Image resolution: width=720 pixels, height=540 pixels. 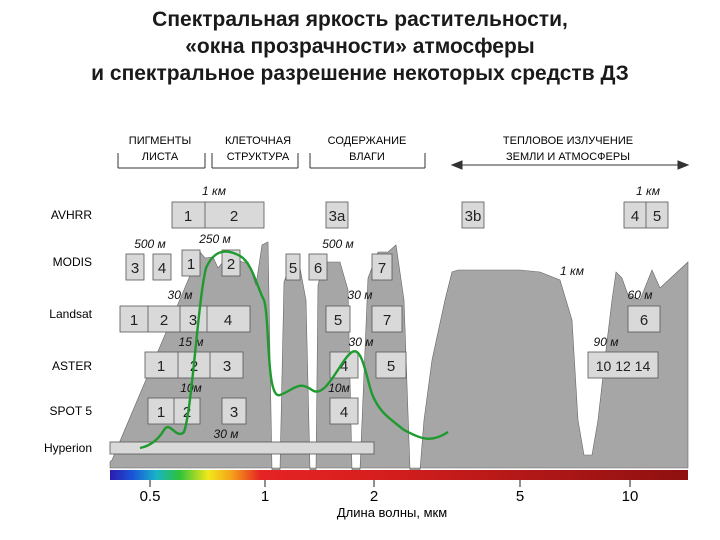 I want to click on region-pigments-line2: ЛИСТА, so click(x=160, y=157).